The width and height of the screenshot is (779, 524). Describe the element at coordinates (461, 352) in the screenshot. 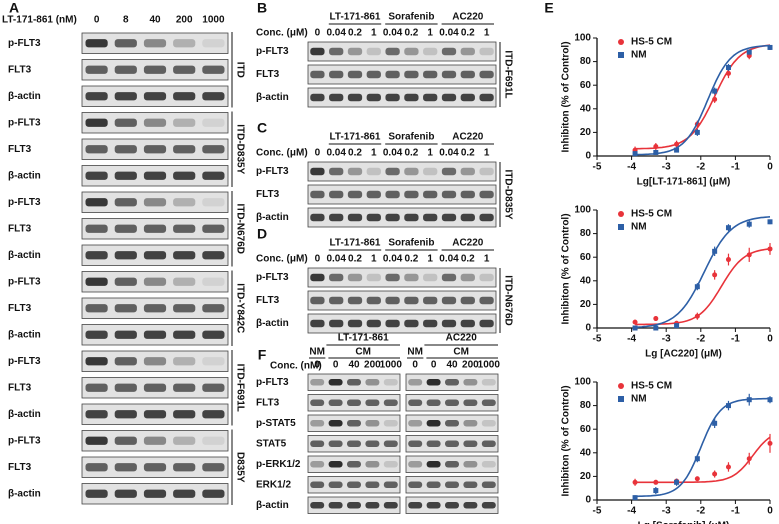

I see `group-label: CM` at that location.